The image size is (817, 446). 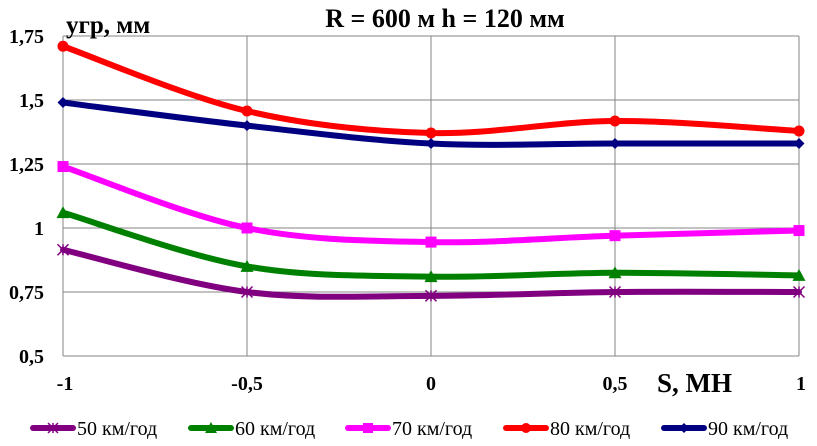 I want to click on legend-item: 60 км/год, so click(x=251, y=429).